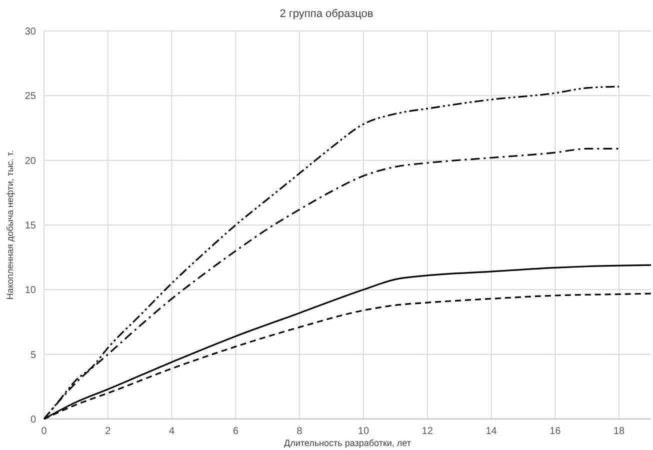 The height and width of the screenshot is (450, 653). What do you see at coordinates (30, 290) in the screenshot?
I see `y-tick-label: 10` at bounding box center [30, 290].